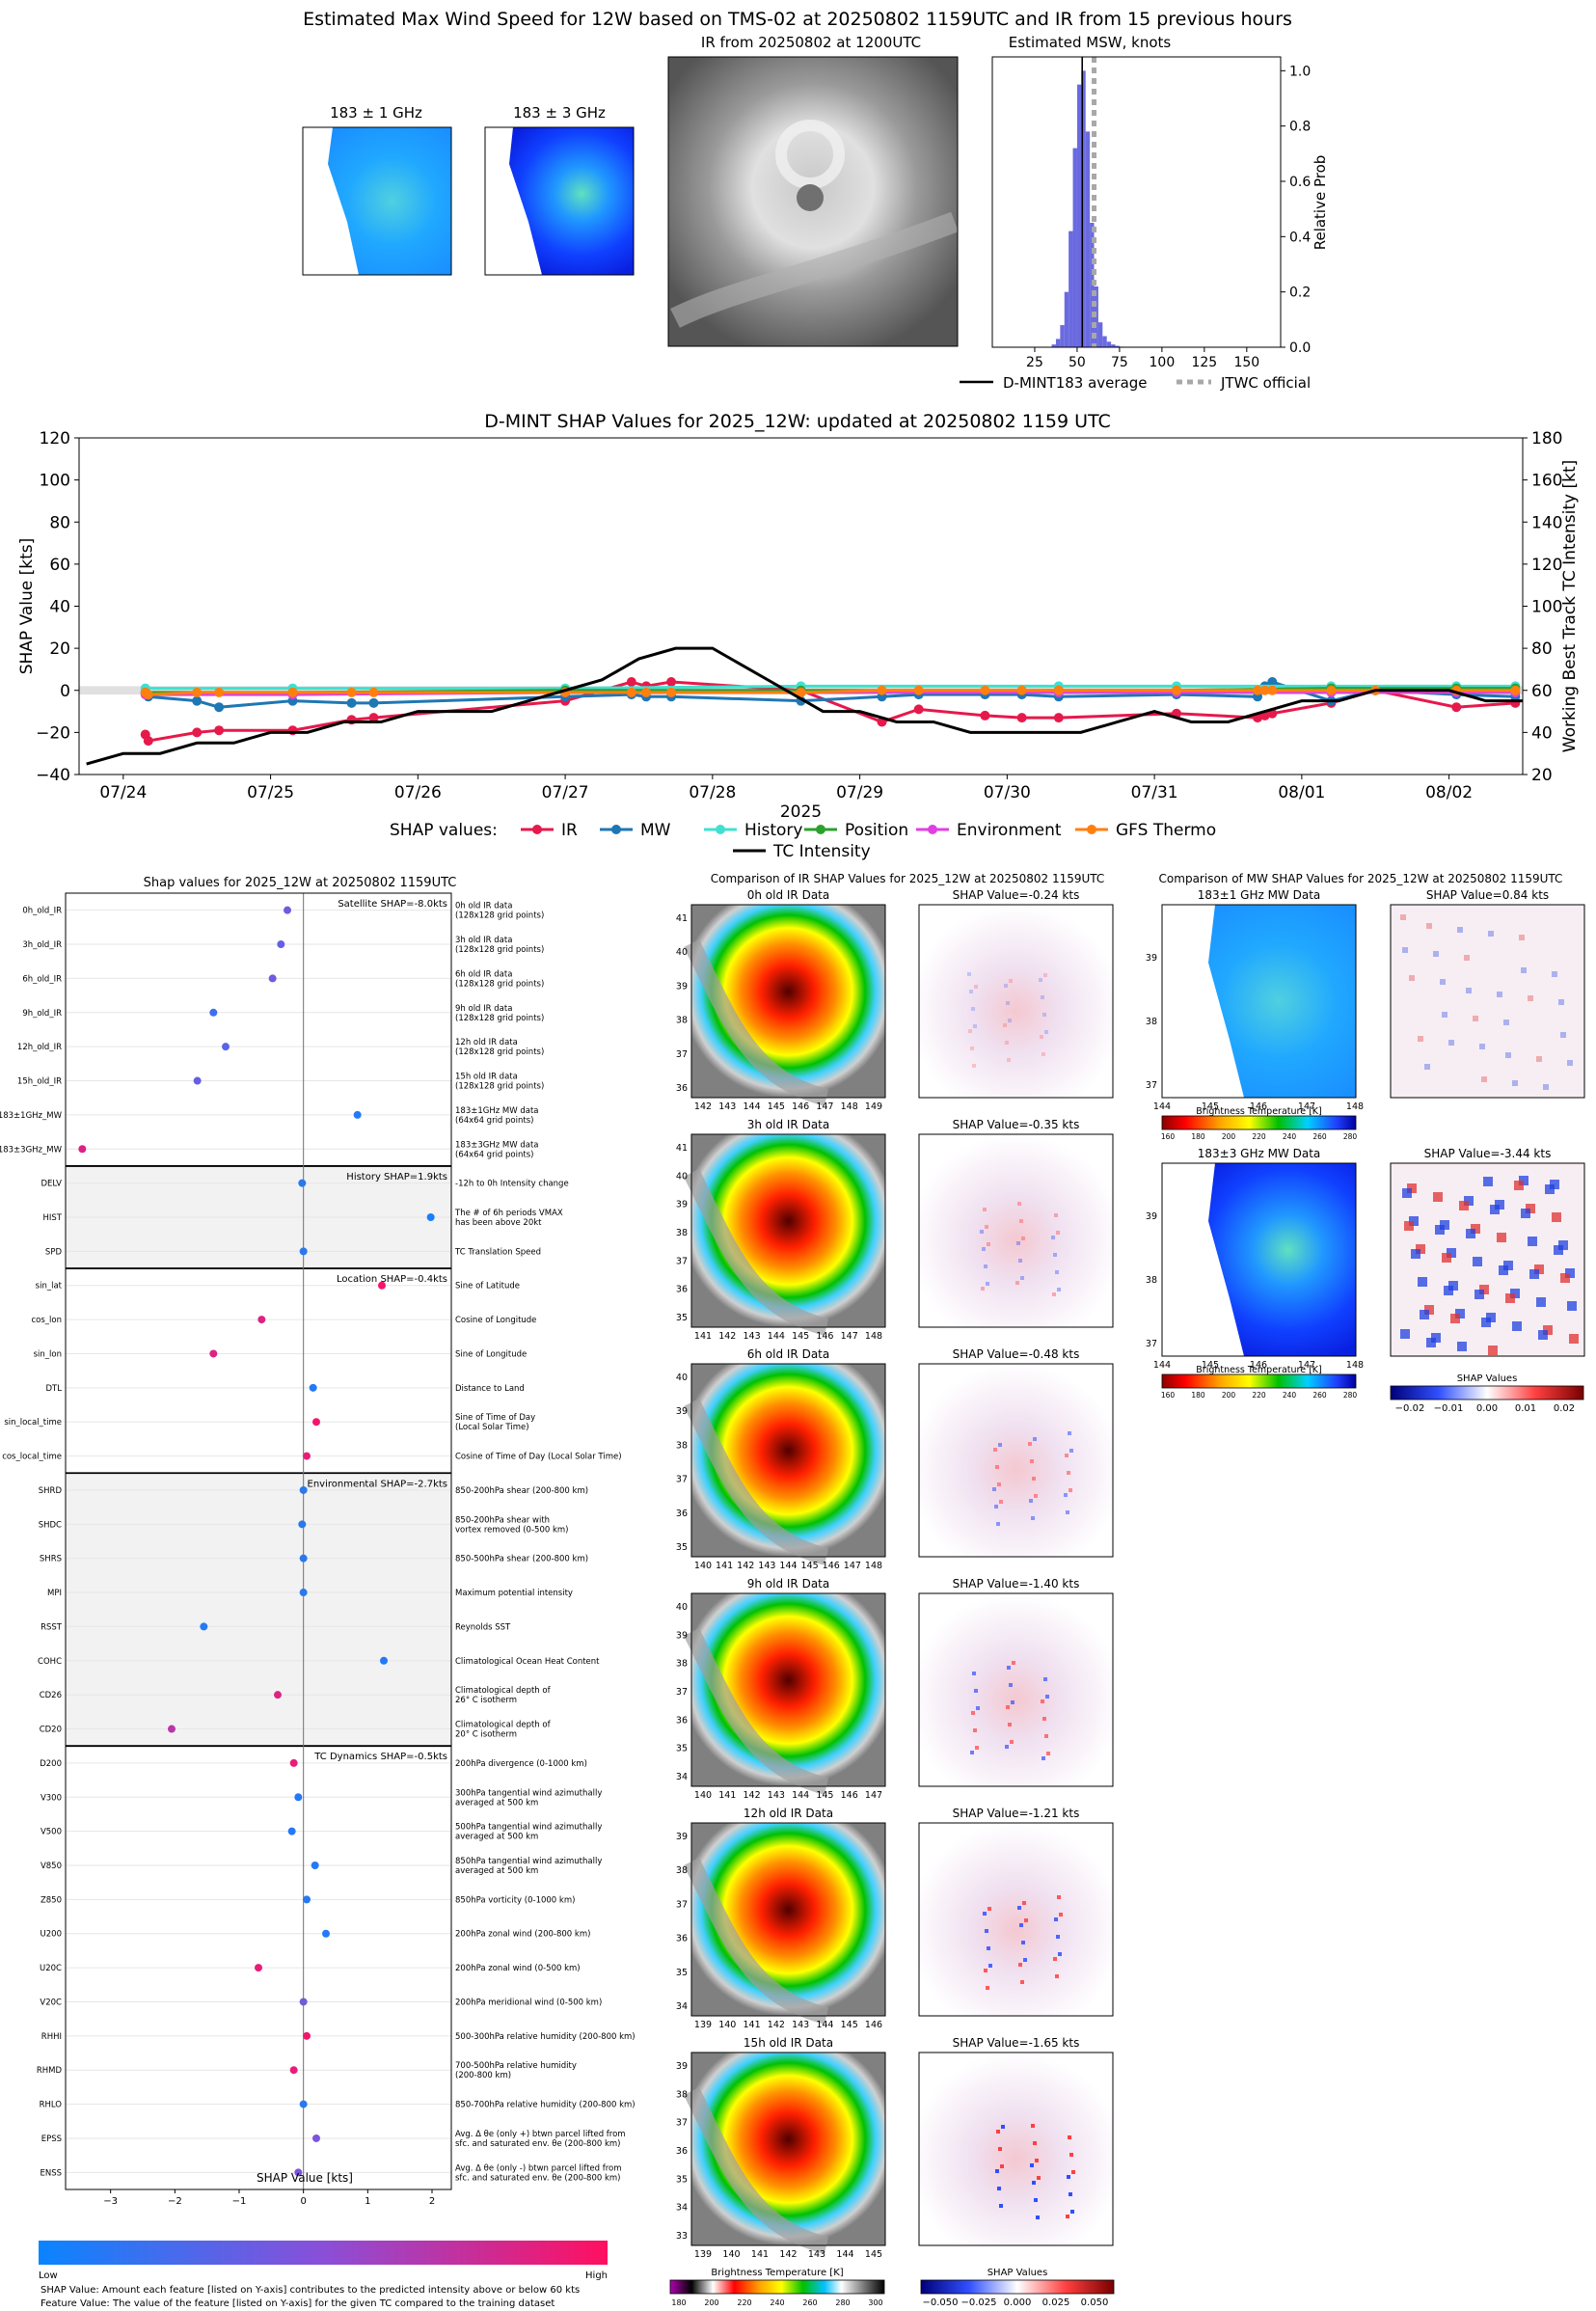 This screenshot has height=2311, width=1596. Describe the element at coordinates (773, 831) in the screenshot. I see `legend-label-history: History` at that location.